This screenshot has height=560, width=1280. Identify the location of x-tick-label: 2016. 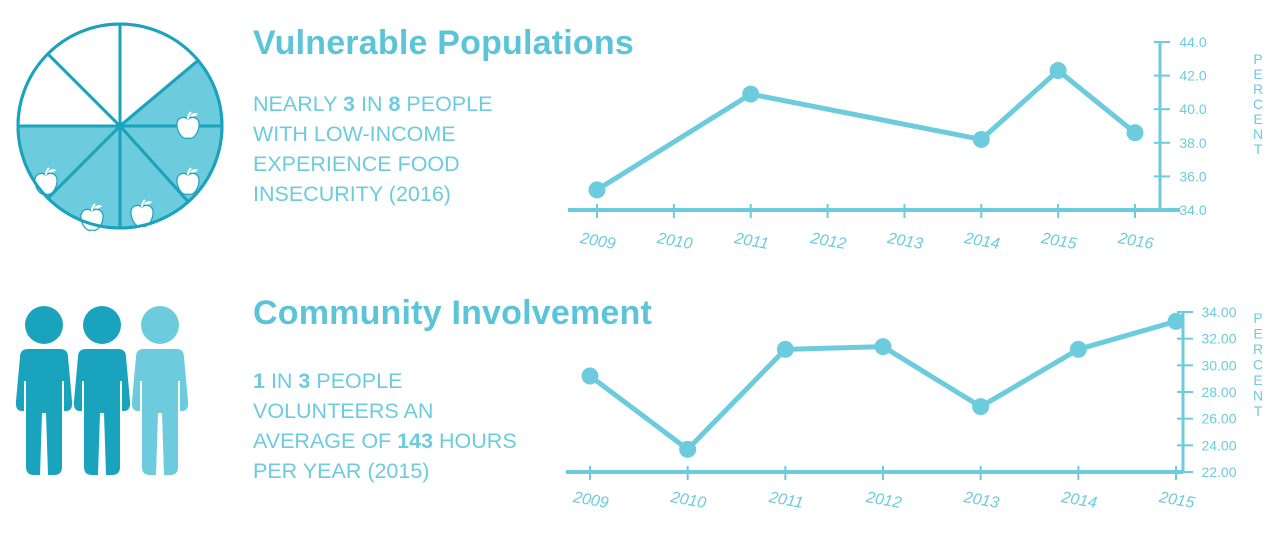
(1135, 241).